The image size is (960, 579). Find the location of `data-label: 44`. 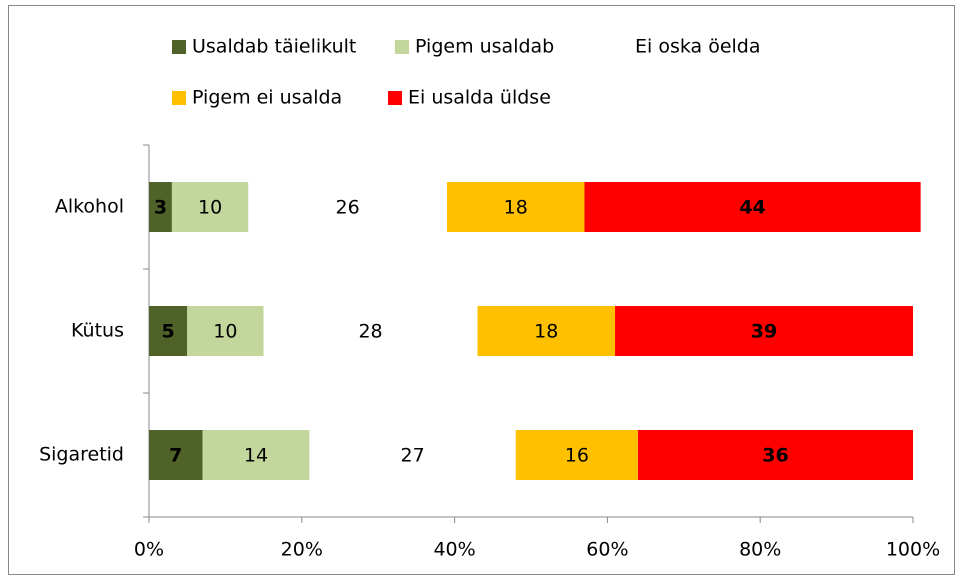

data-label: 44 is located at coordinates (752, 208).